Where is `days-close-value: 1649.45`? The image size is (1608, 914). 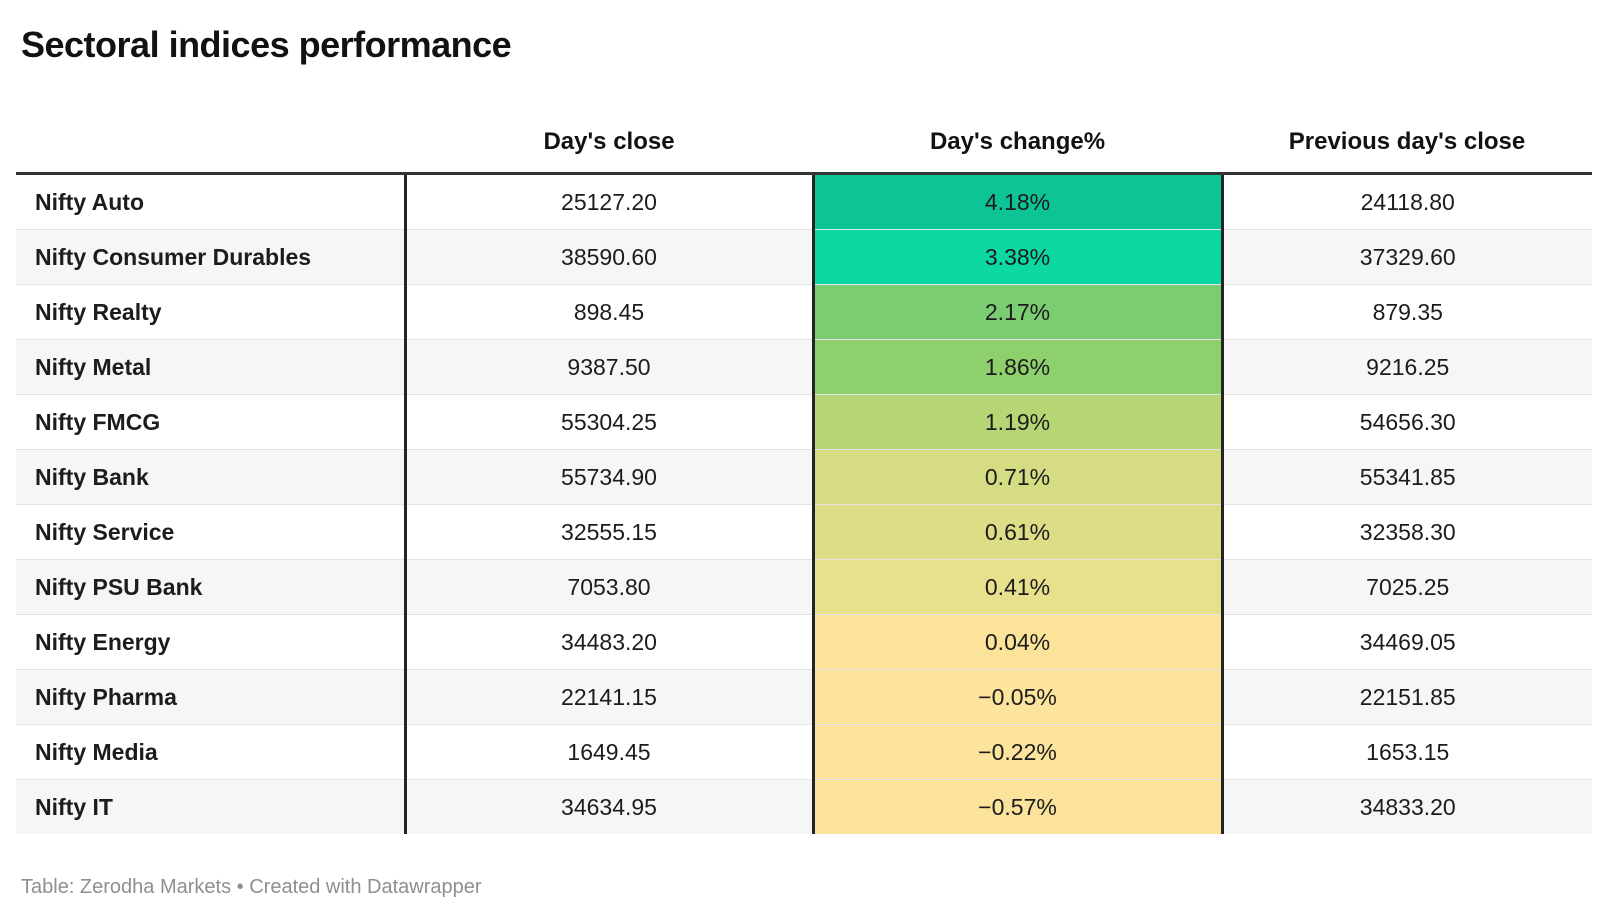 days-close-value: 1649.45 is located at coordinates (609, 752).